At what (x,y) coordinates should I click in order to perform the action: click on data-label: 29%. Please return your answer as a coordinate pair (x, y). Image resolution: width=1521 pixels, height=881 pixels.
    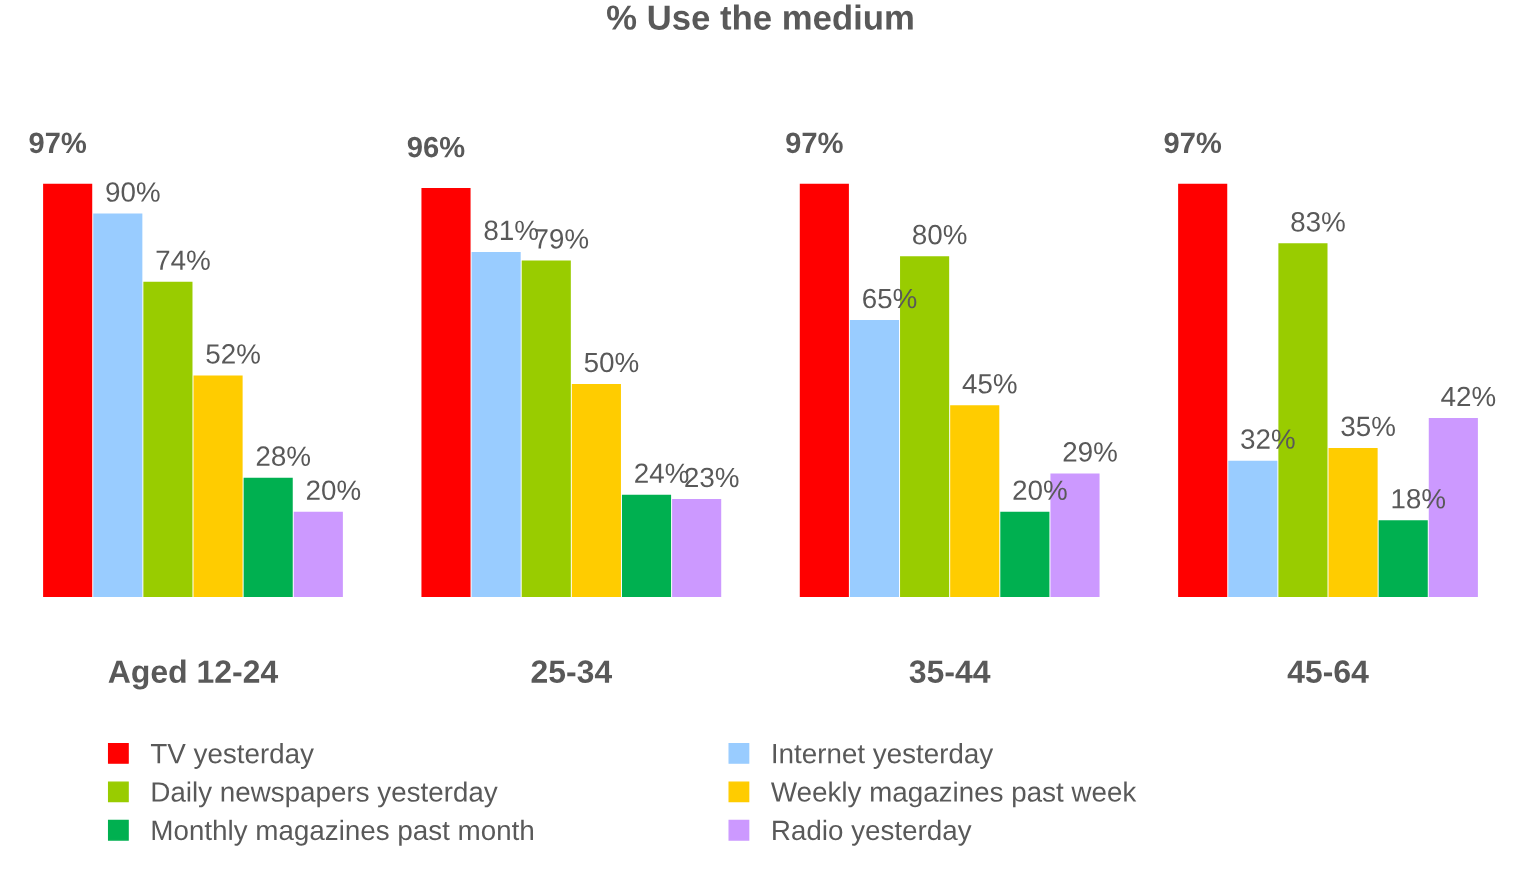
    Looking at the image, I should click on (1090, 452).